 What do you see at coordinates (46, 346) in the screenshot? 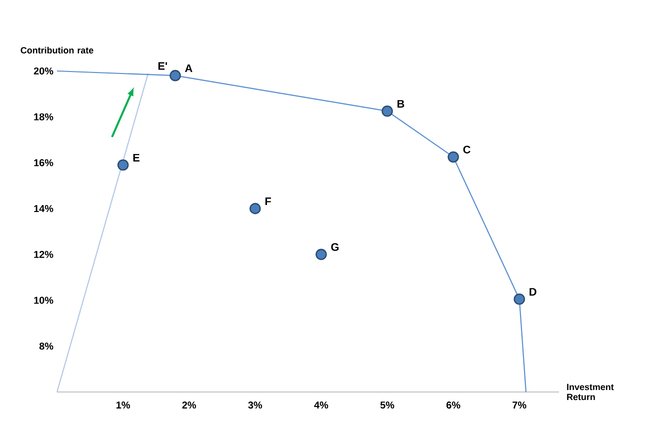
I see `y-tick-label: 8%` at bounding box center [46, 346].